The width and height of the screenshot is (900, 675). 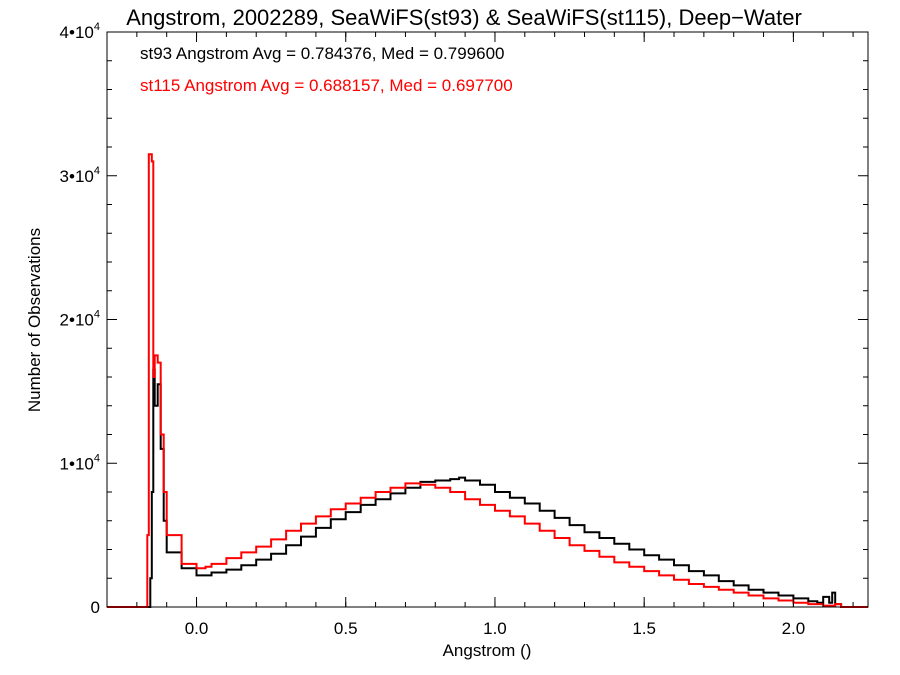 What do you see at coordinates (77, 463) in the screenshot?
I see `y-tick-base: 1•10` at bounding box center [77, 463].